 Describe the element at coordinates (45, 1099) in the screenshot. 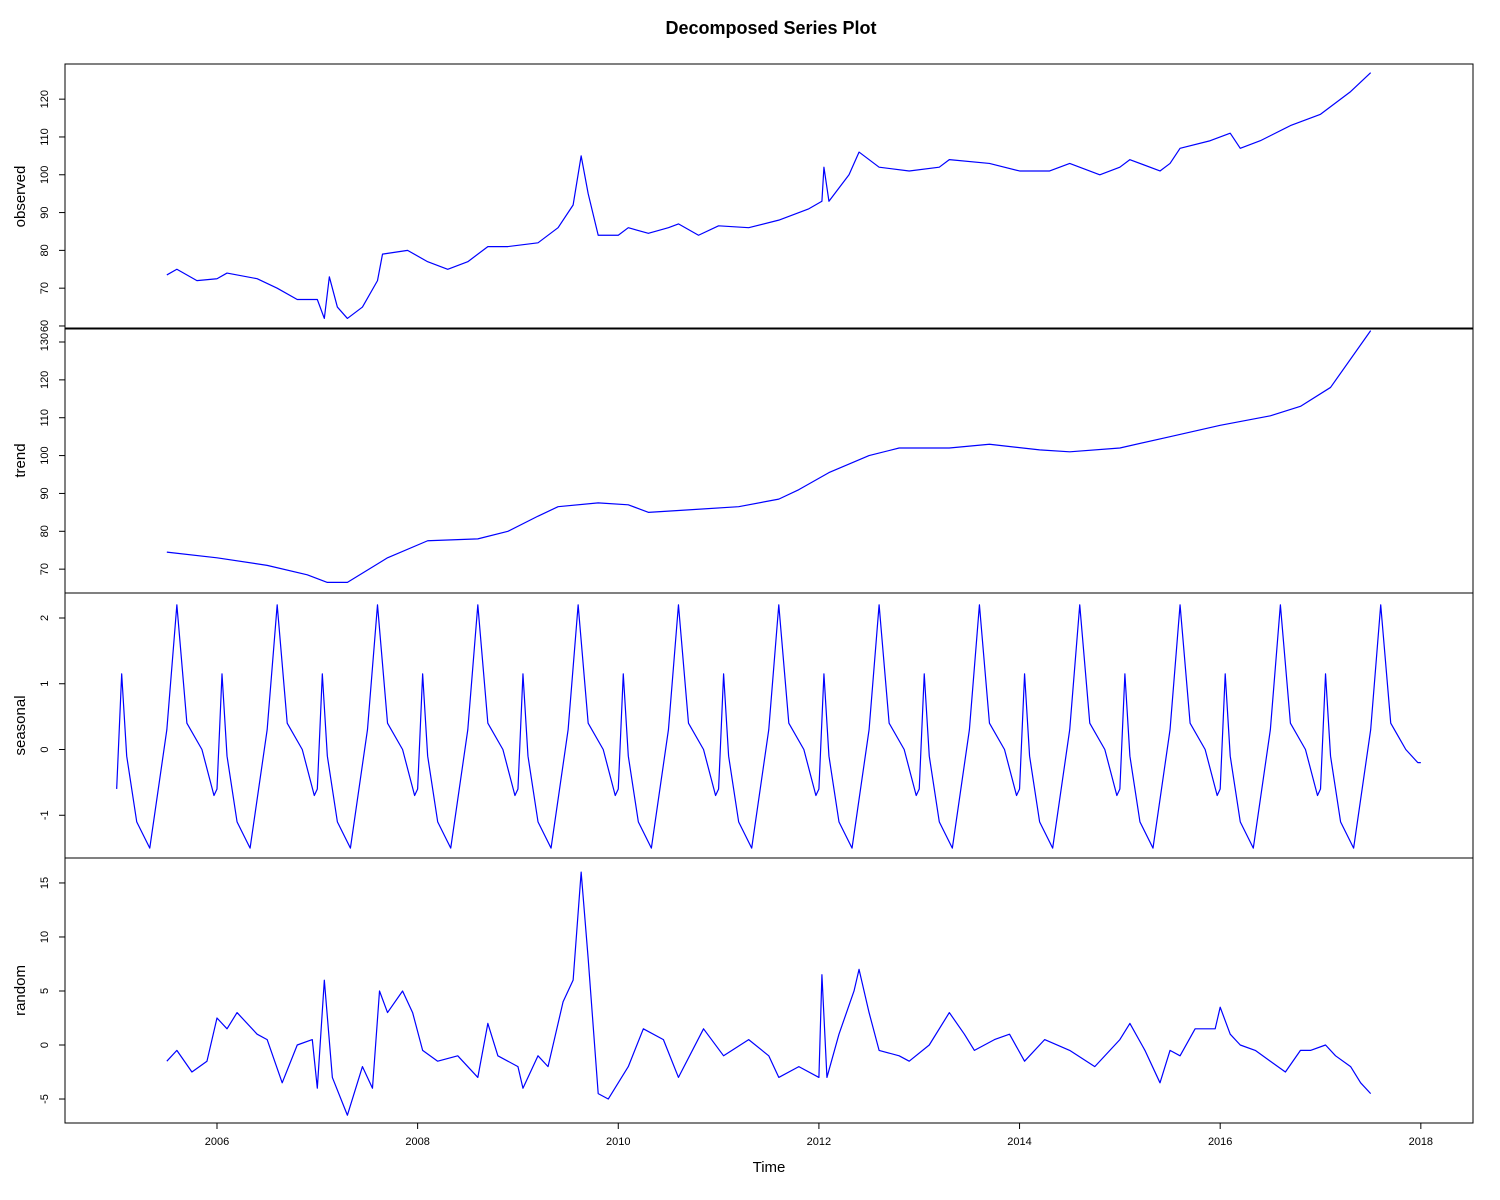

I see `y-tick-label: -5` at that location.